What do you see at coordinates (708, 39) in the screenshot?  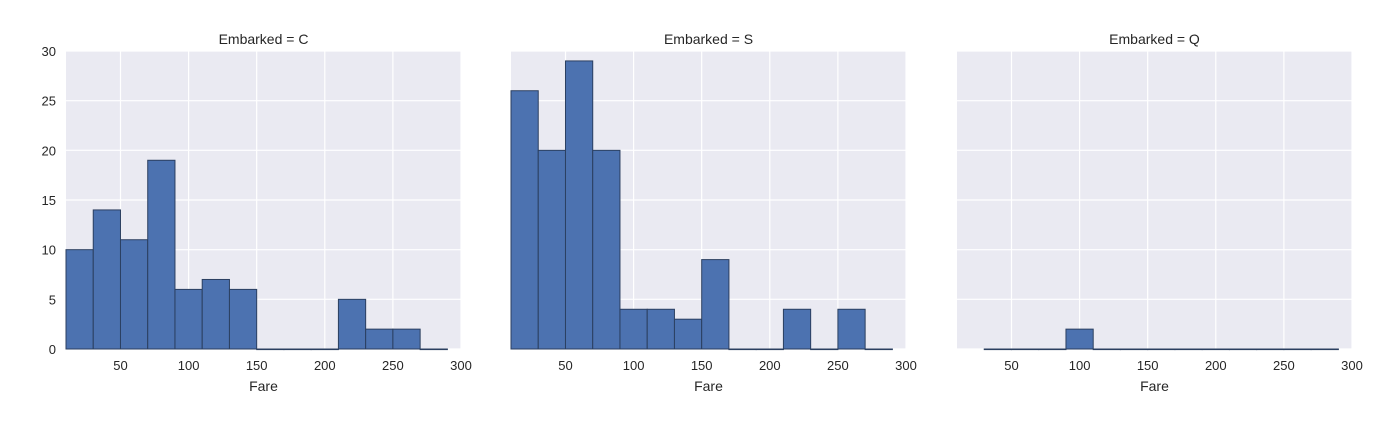 I see `panel-title: Embarked = S` at bounding box center [708, 39].